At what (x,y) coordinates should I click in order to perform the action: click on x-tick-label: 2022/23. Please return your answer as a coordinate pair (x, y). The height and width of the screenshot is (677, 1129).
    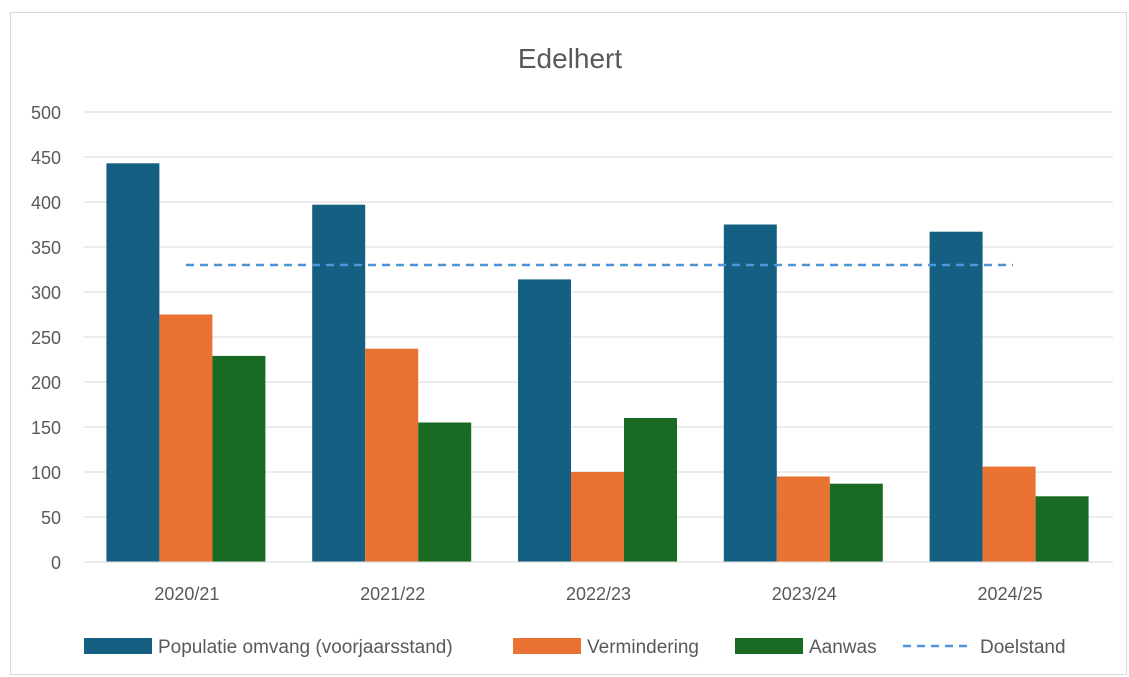
    Looking at the image, I should click on (598, 594).